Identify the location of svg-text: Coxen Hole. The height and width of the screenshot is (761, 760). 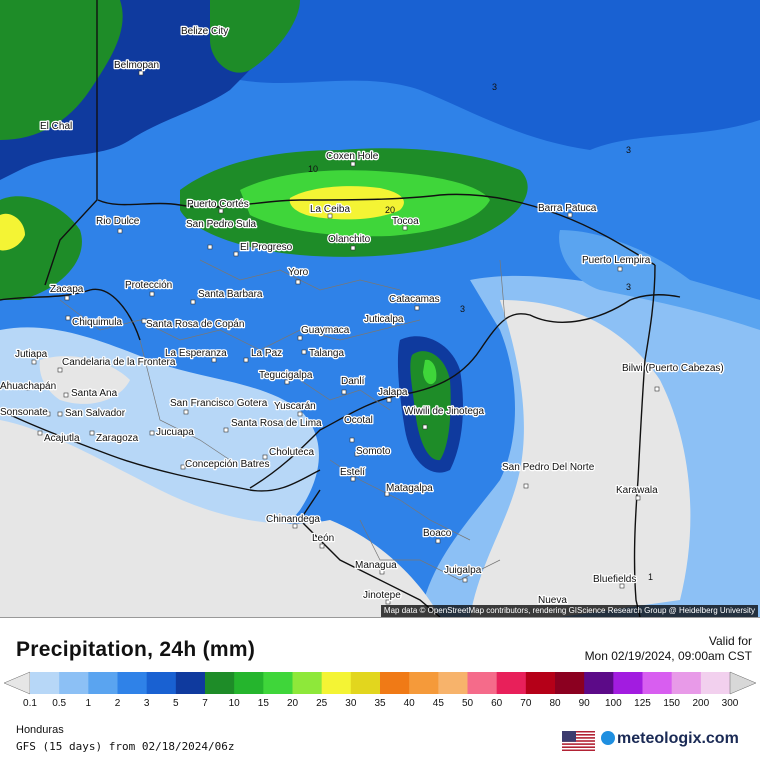
(352, 156).